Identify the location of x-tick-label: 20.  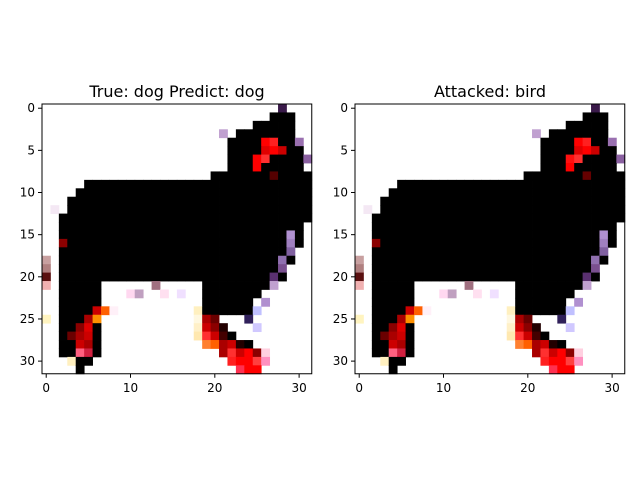
(527, 388).